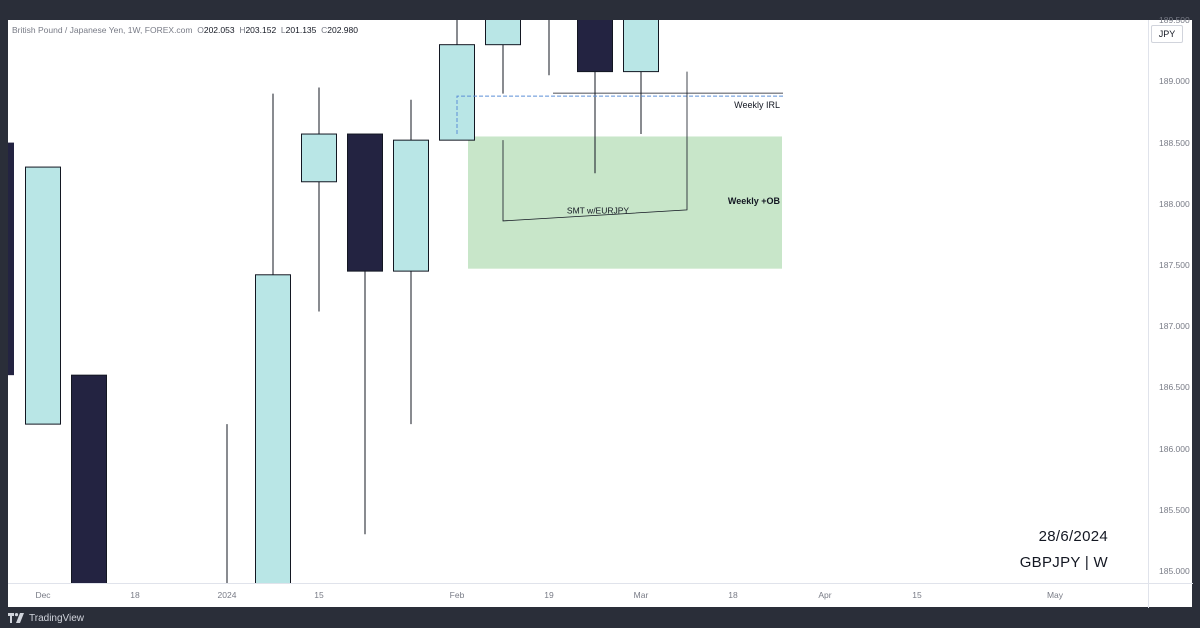 Image resolution: width=1200 pixels, height=628 pixels. I want to click on open-value: 202.053, so click(219, 30).